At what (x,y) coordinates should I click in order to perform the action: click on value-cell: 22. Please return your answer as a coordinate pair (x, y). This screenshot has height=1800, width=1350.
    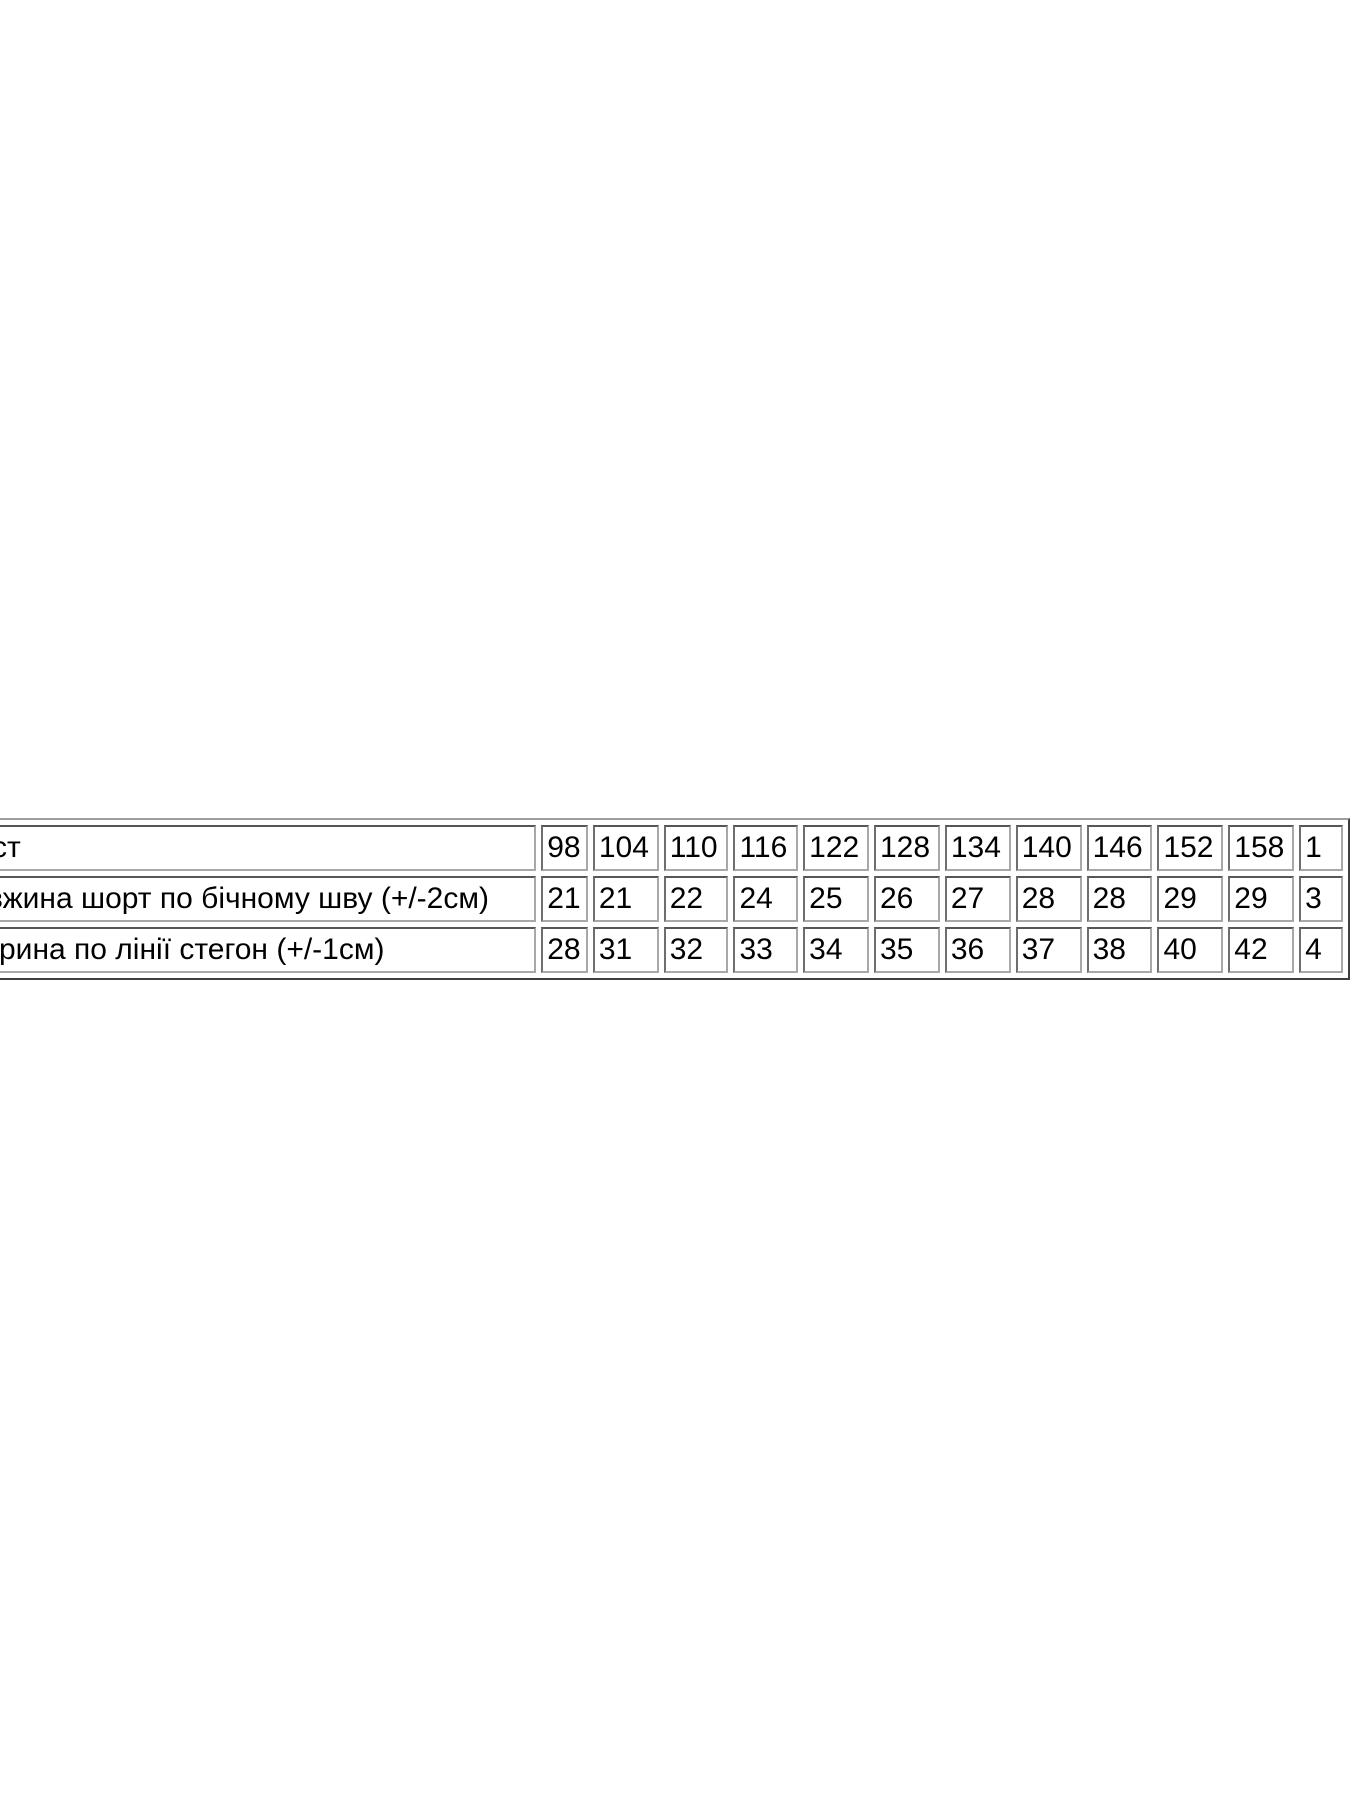
    Looking at the image, I should click on (696, 899).